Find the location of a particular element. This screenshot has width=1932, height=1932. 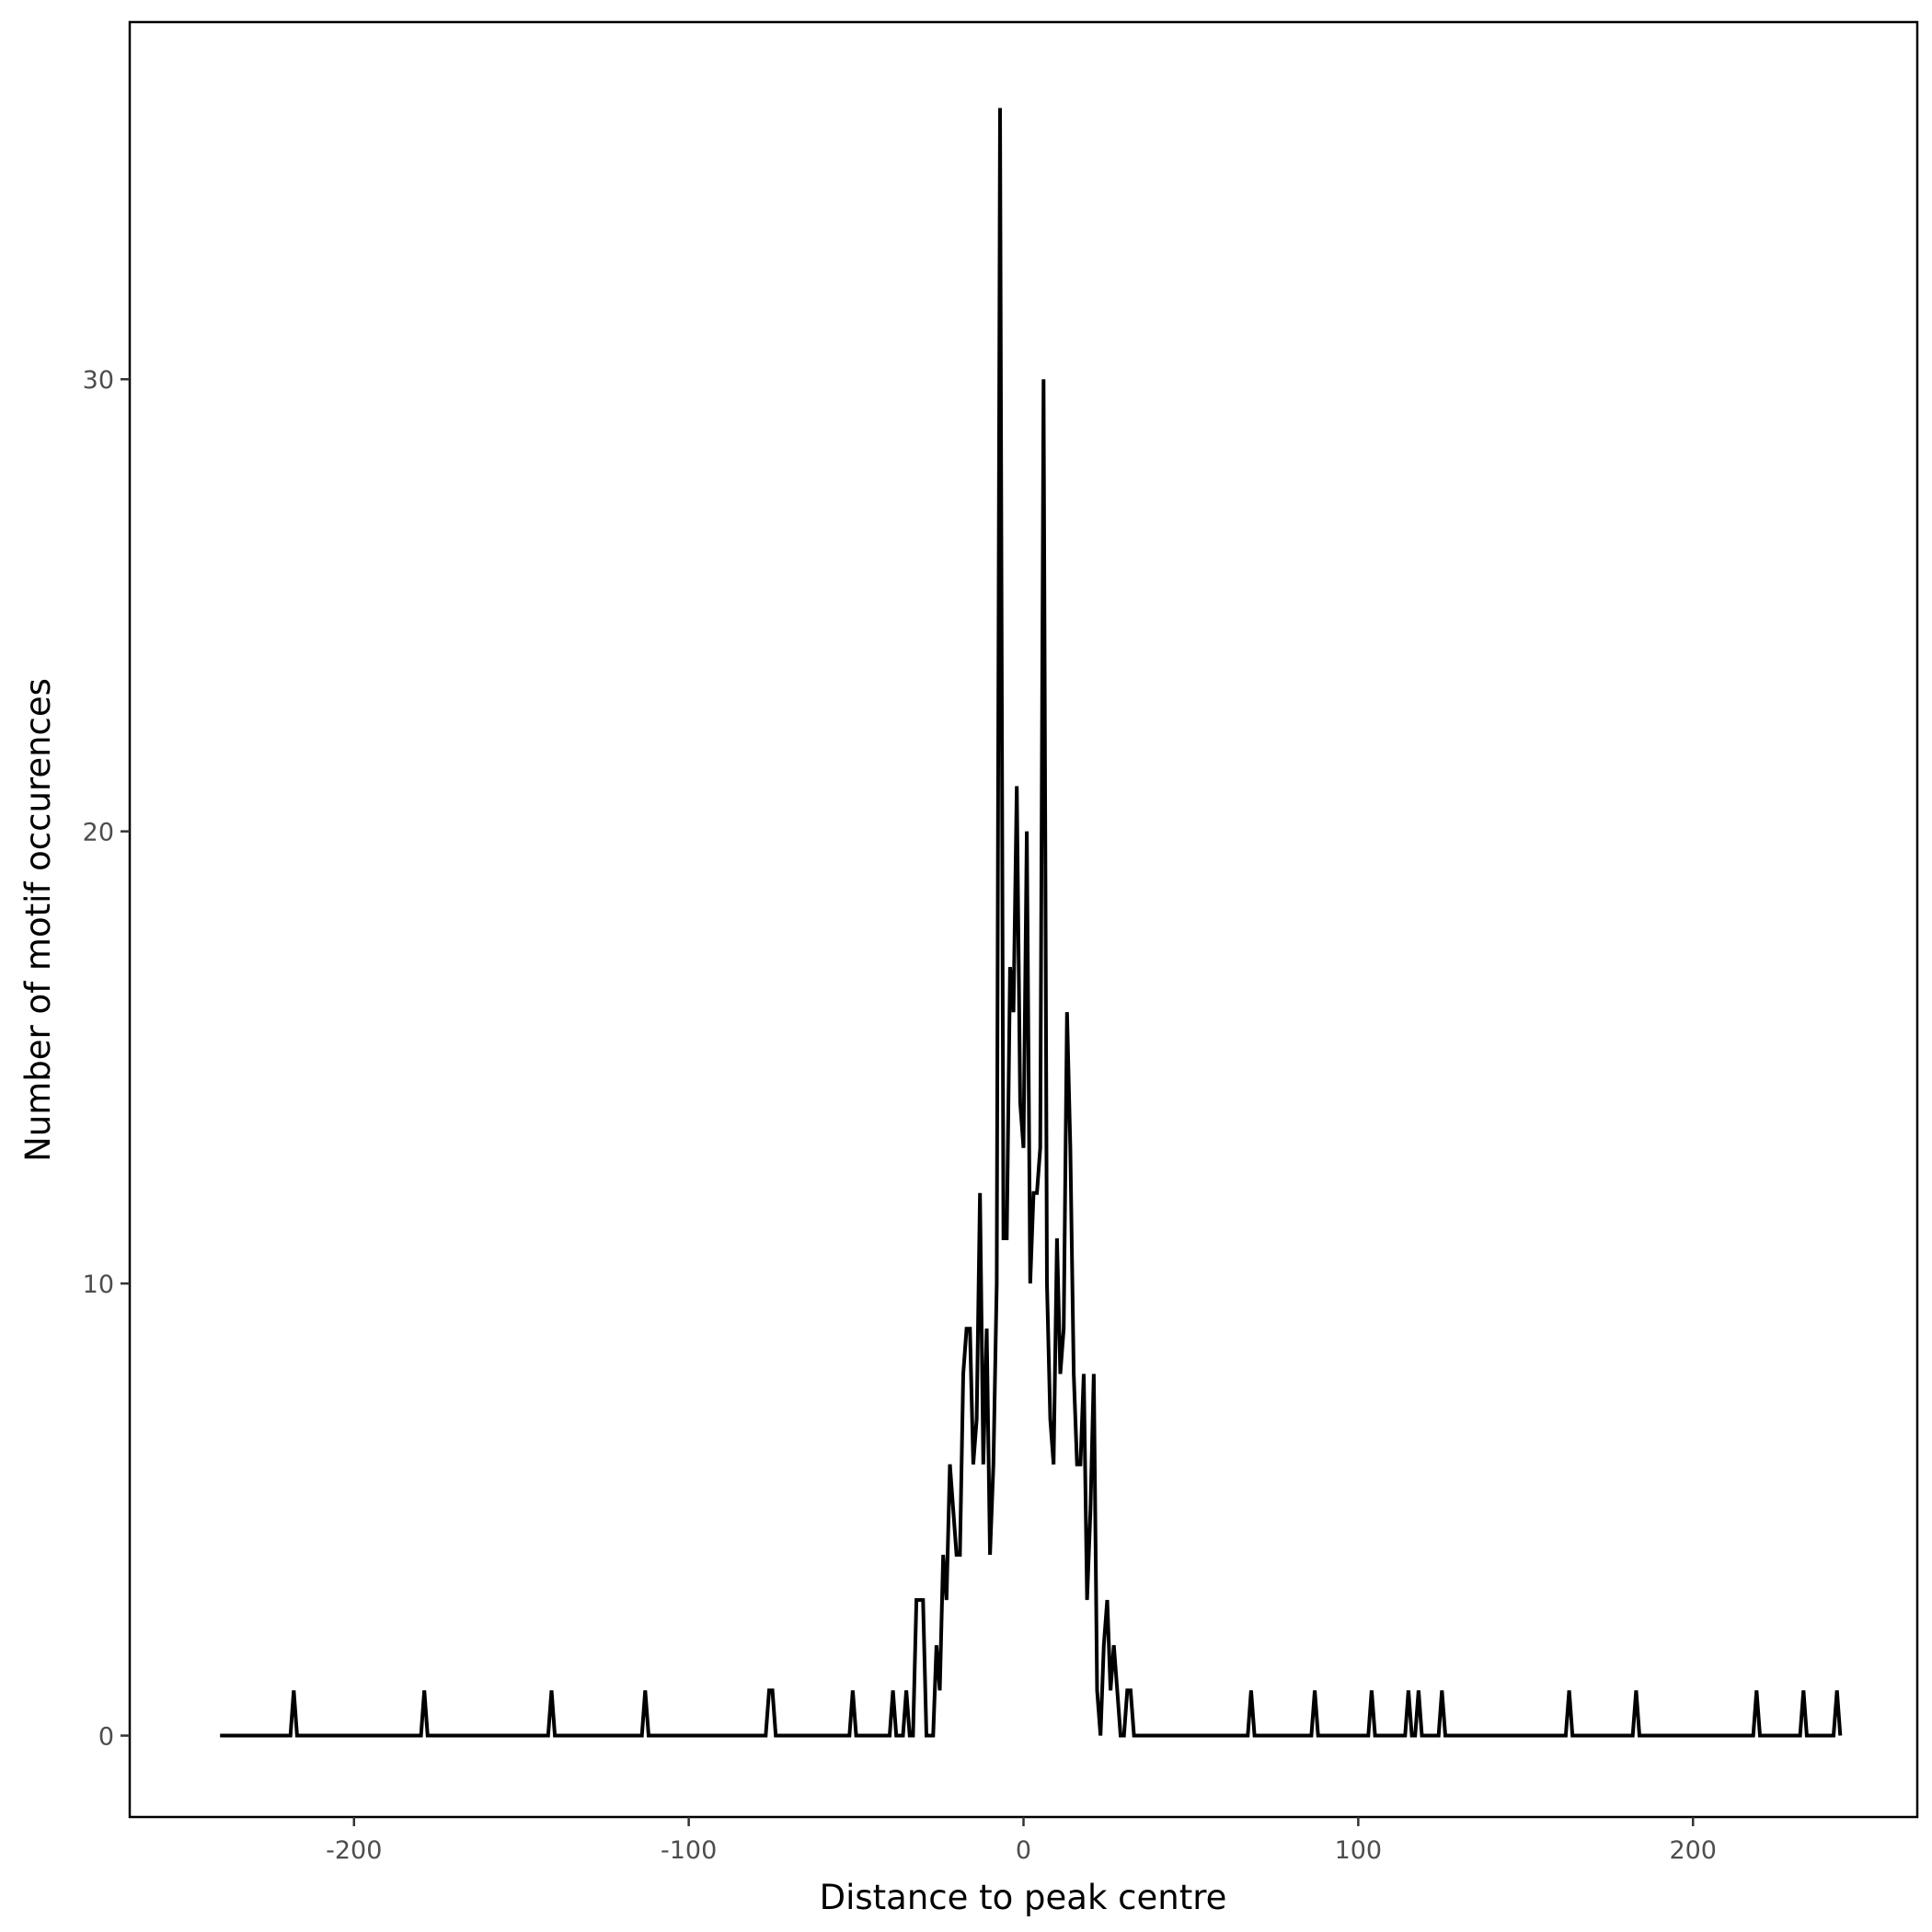

x-tick-label: 0 is located at coordinates (1023, 1850).